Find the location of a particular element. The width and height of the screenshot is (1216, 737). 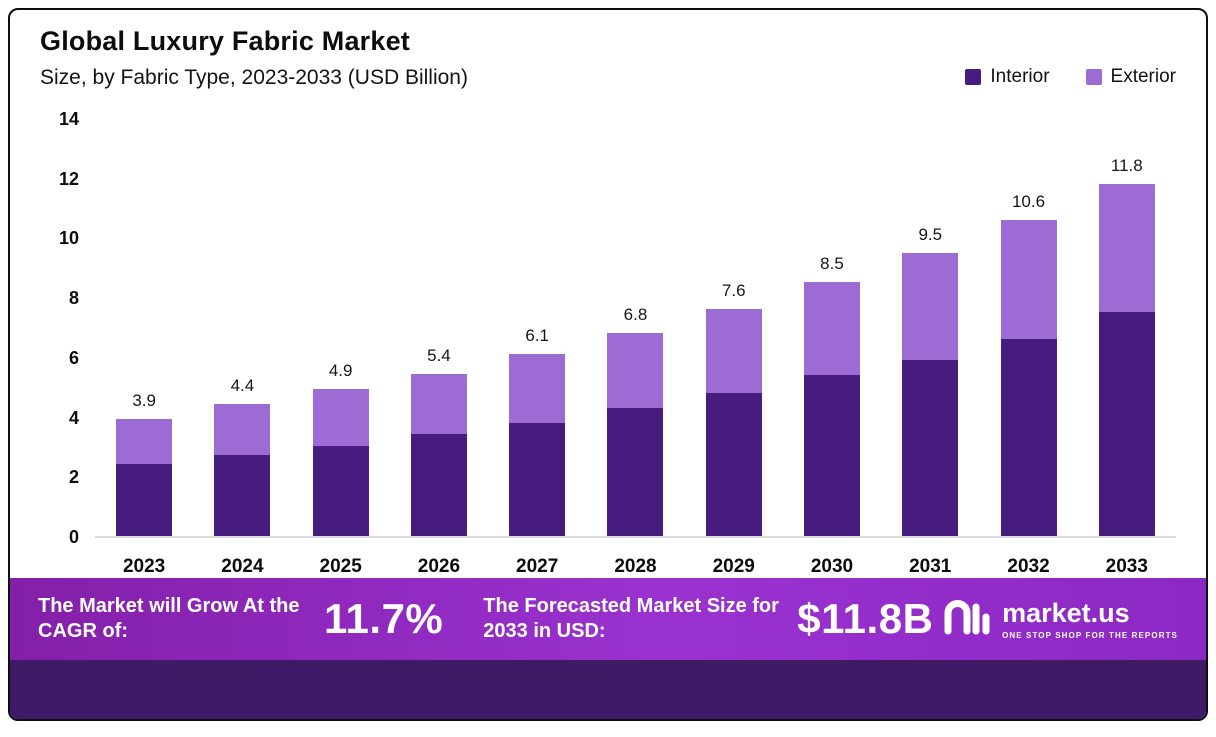

x-tick-label: 2028 is located at coordinates (635, 566).